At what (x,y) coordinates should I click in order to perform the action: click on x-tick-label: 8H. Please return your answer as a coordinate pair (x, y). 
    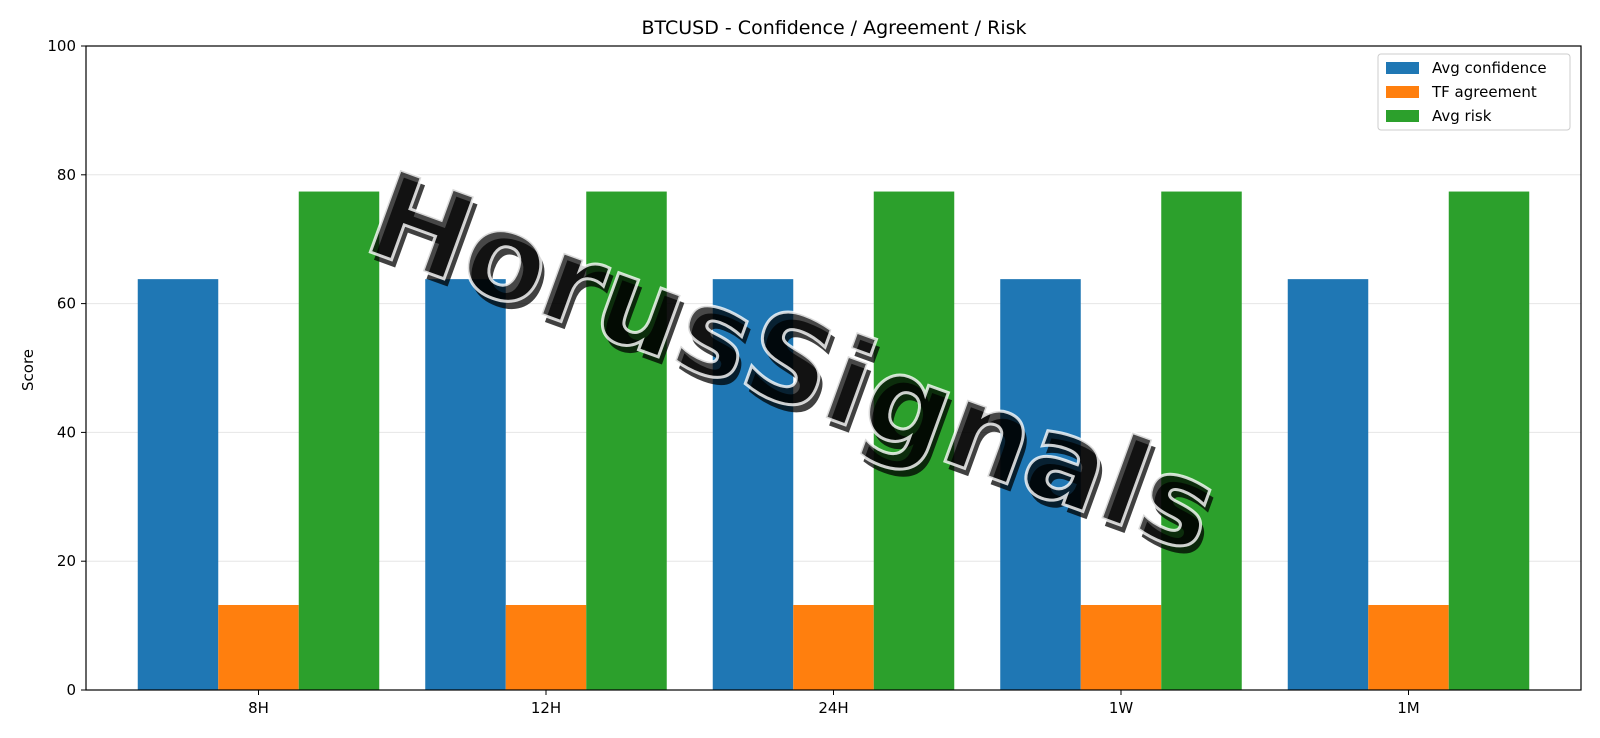
    Looking at the image, I should click on (258, 708).